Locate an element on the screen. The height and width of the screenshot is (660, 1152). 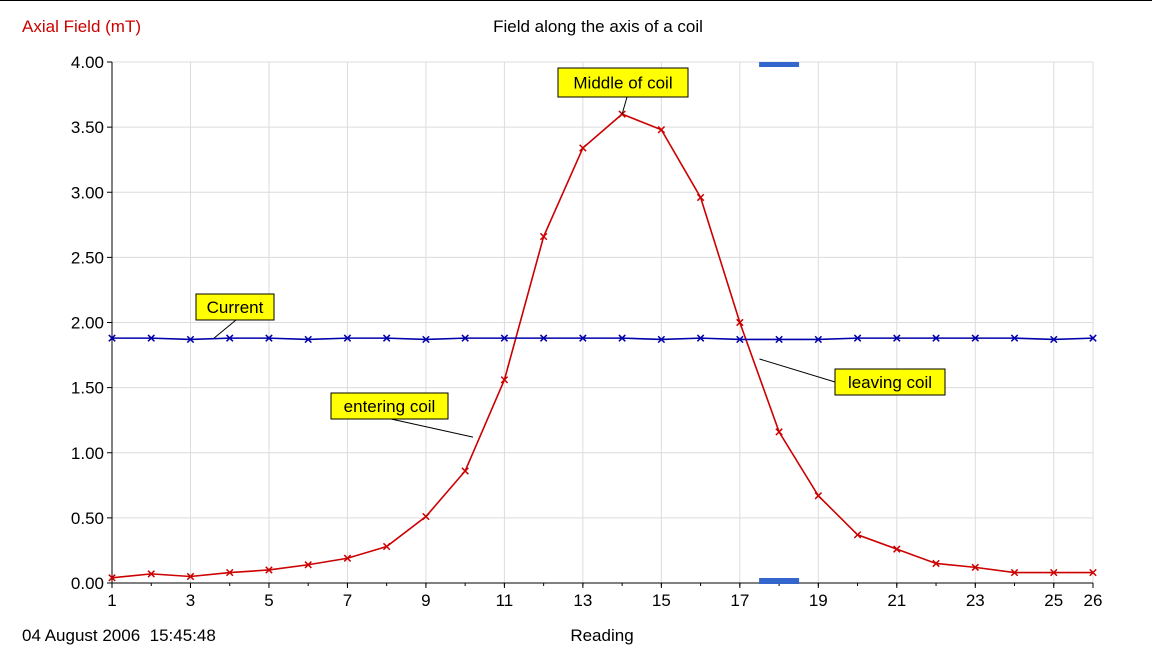
x-tick-label: 25 is located at coordinates (1053, 600).